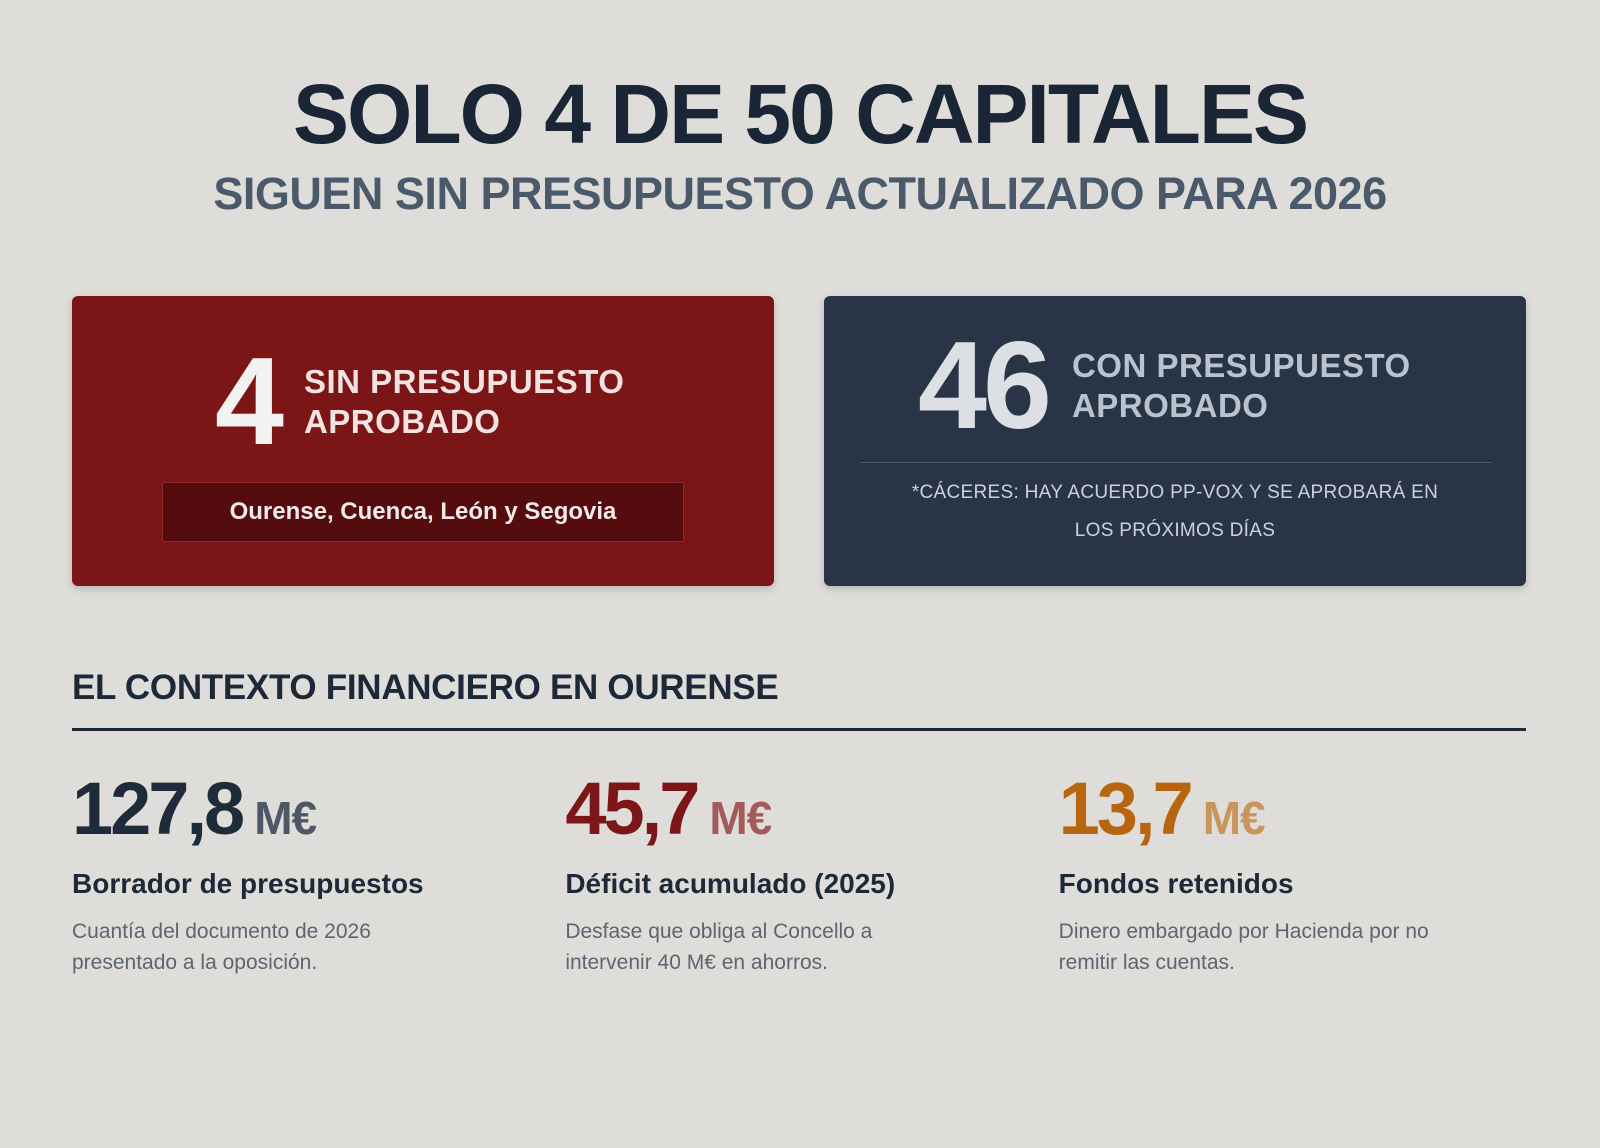  What do you see at coordinates (248, 883) in the screenshot?
I see `stat-label: Borrador de presupuestos` at bounding box center [248, 883].